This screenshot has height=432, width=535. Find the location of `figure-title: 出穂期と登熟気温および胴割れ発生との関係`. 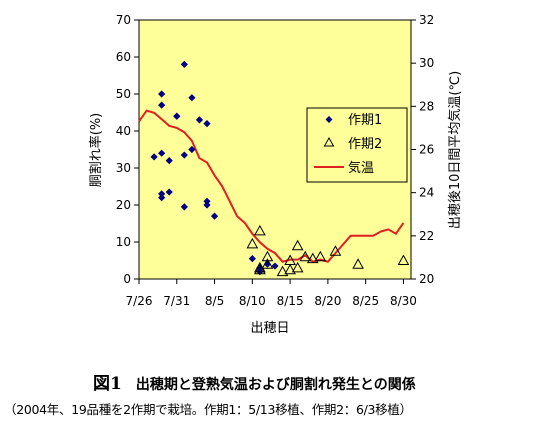

figure-title: 出穂期と登熟気温および胴割れ発生との関係 is located at coordinates (275, 385).